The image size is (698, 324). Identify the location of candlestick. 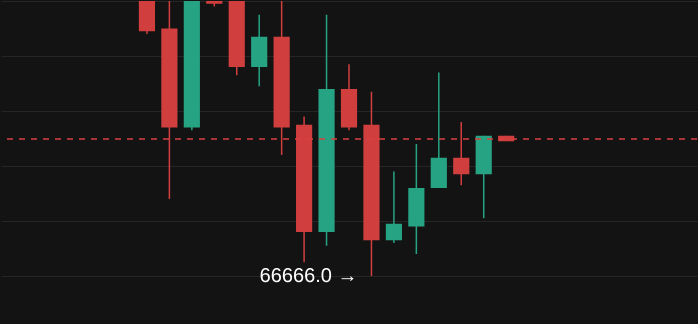
(394, 207).